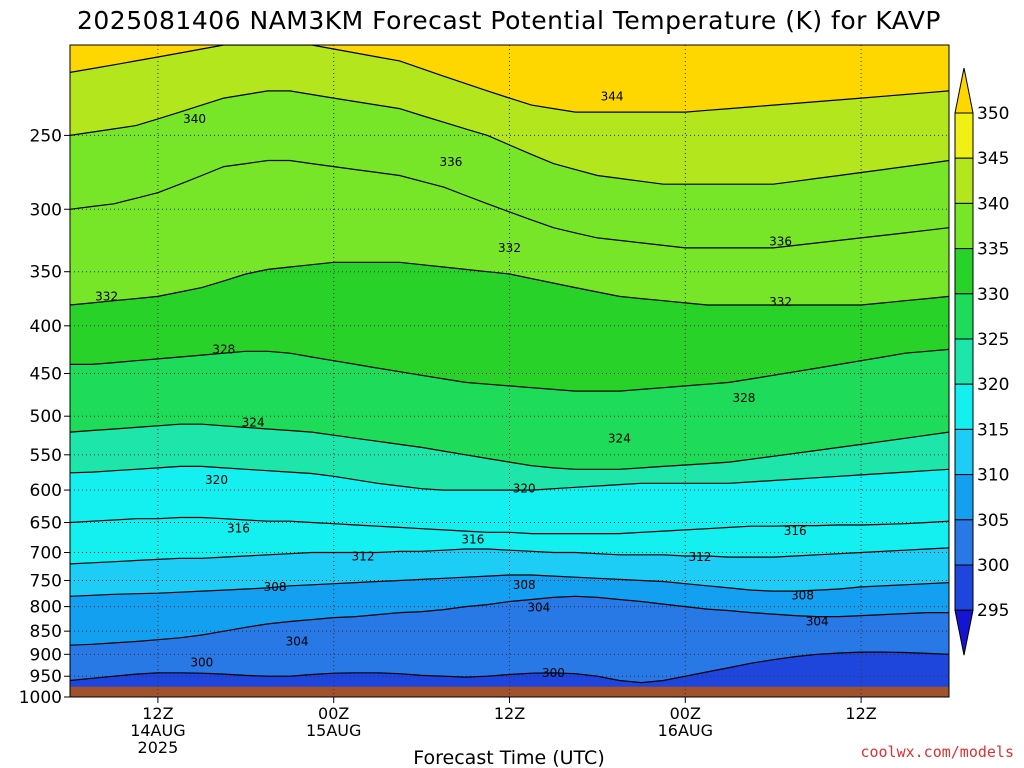 This screenshot has height=768, width=1024. Describe the element at coordinates (993, 476) in the screenshot. I see `colorbar-label-310: 310` at that location.